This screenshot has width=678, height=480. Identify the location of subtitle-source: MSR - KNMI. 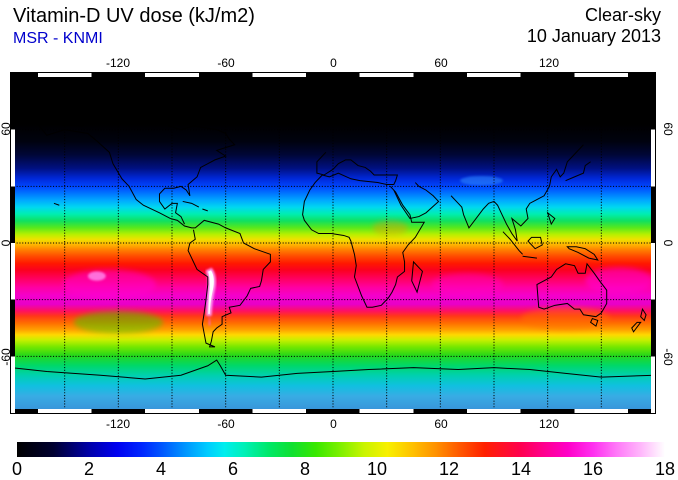
(58, 38).